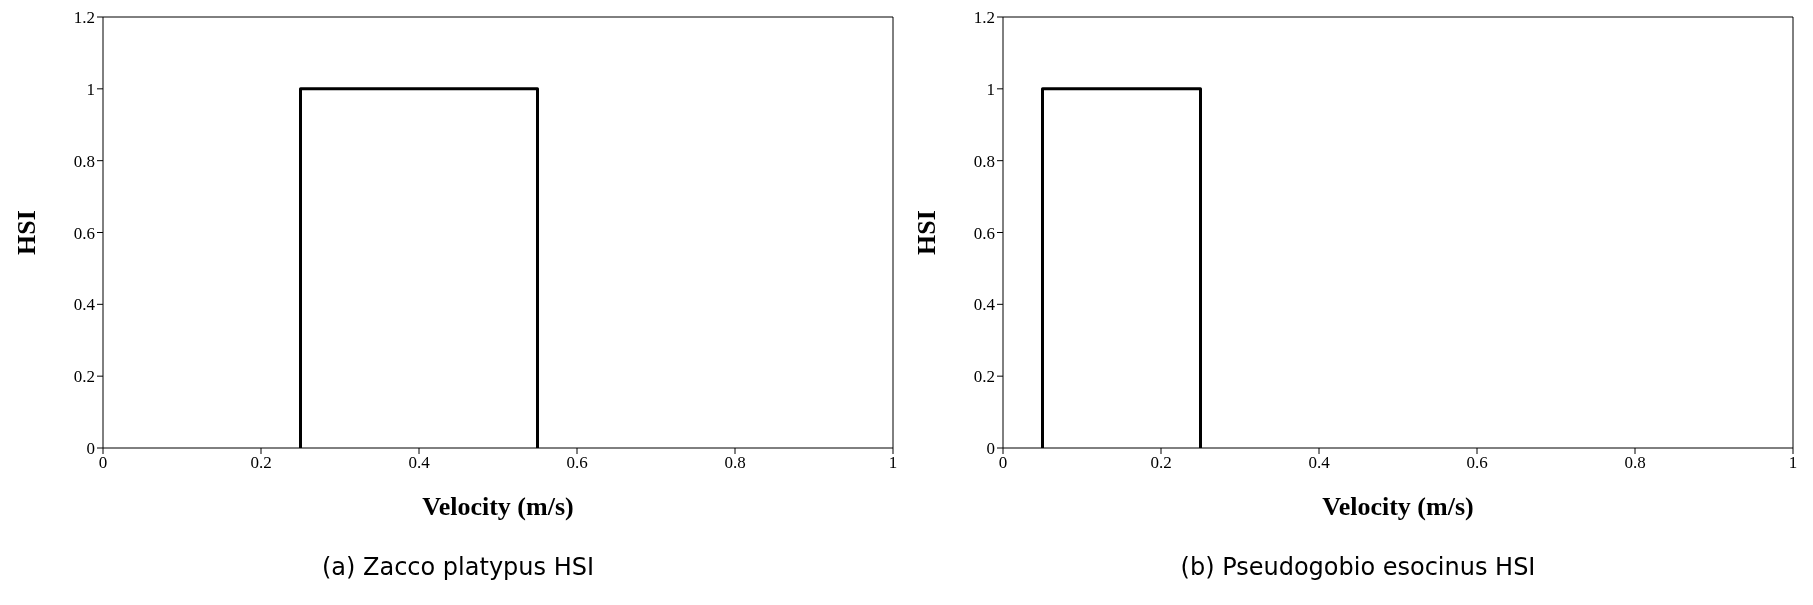 Image resolution: width=1813 pixels, height=605 pixels. I want to click on text: (b) Pseudogobio esocinus HSI, so click(1358, 567).